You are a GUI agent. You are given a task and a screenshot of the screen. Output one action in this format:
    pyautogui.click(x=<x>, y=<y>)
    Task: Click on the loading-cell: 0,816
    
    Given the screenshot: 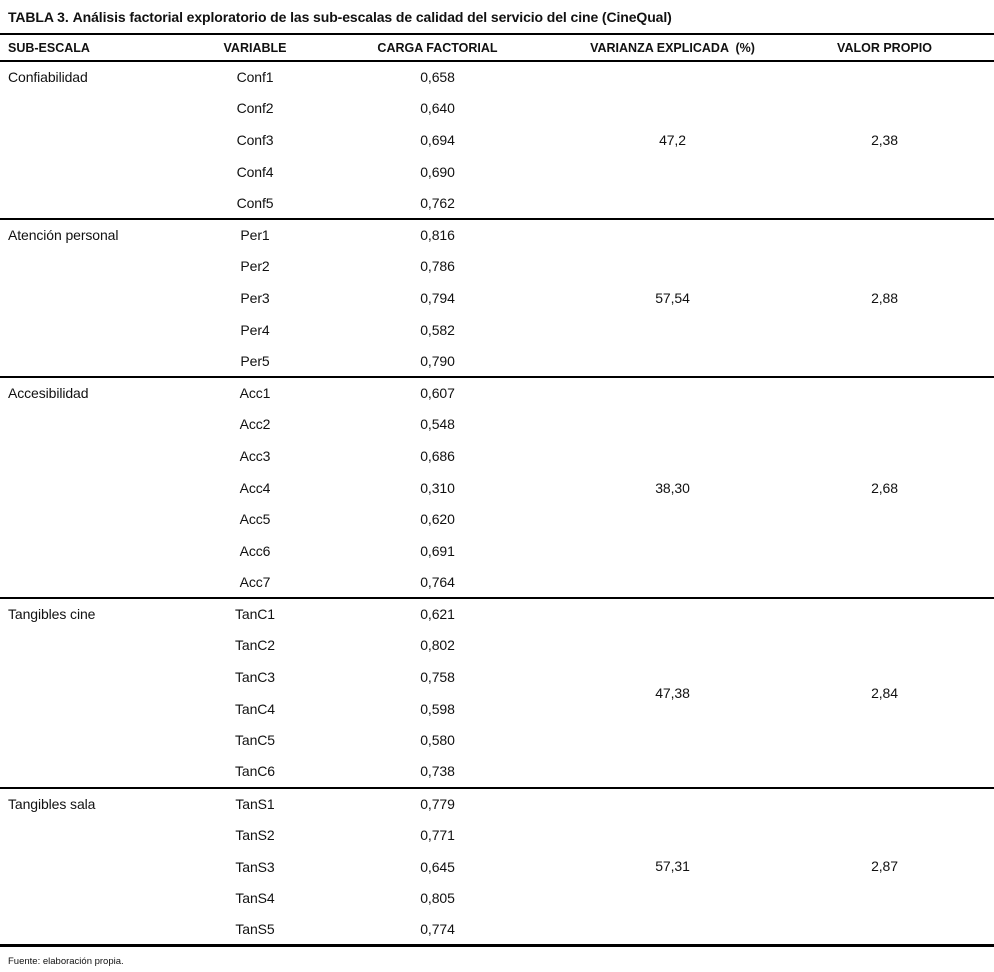 What is the action you would take?
    pyautogui.click(x=437, y=235)
    